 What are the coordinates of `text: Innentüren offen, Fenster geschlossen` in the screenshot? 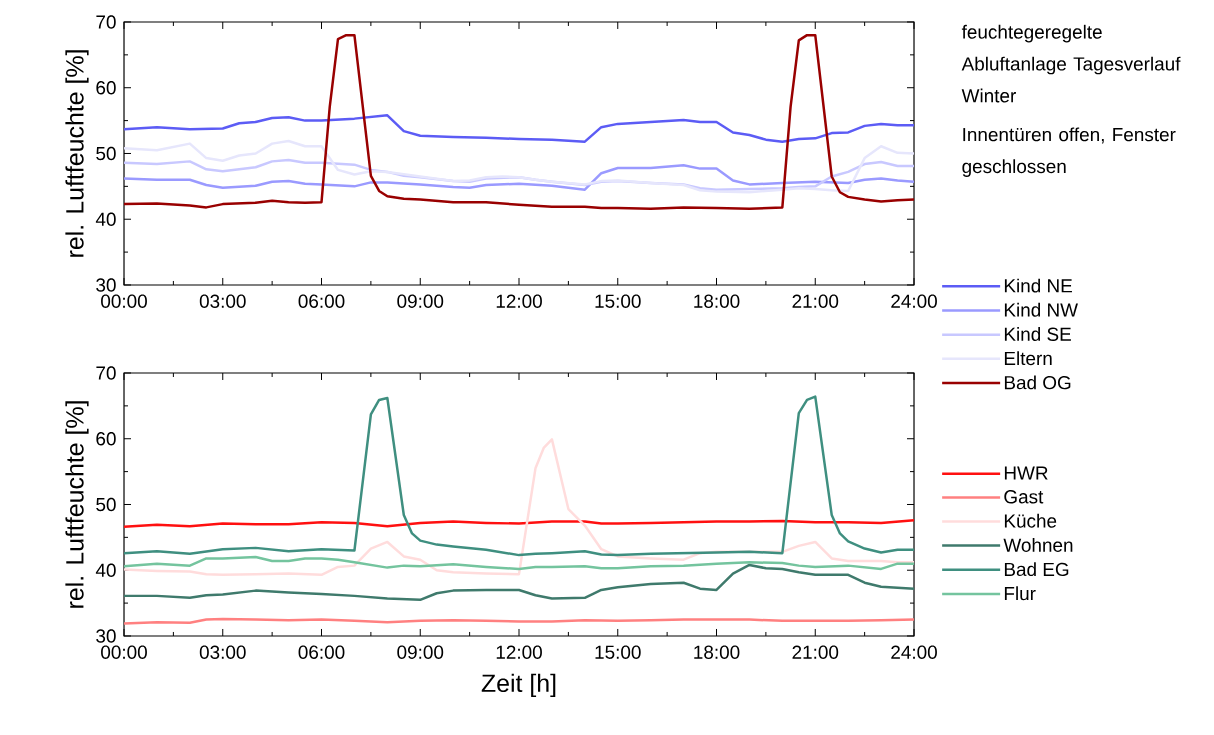 It's located at (1069, 152).